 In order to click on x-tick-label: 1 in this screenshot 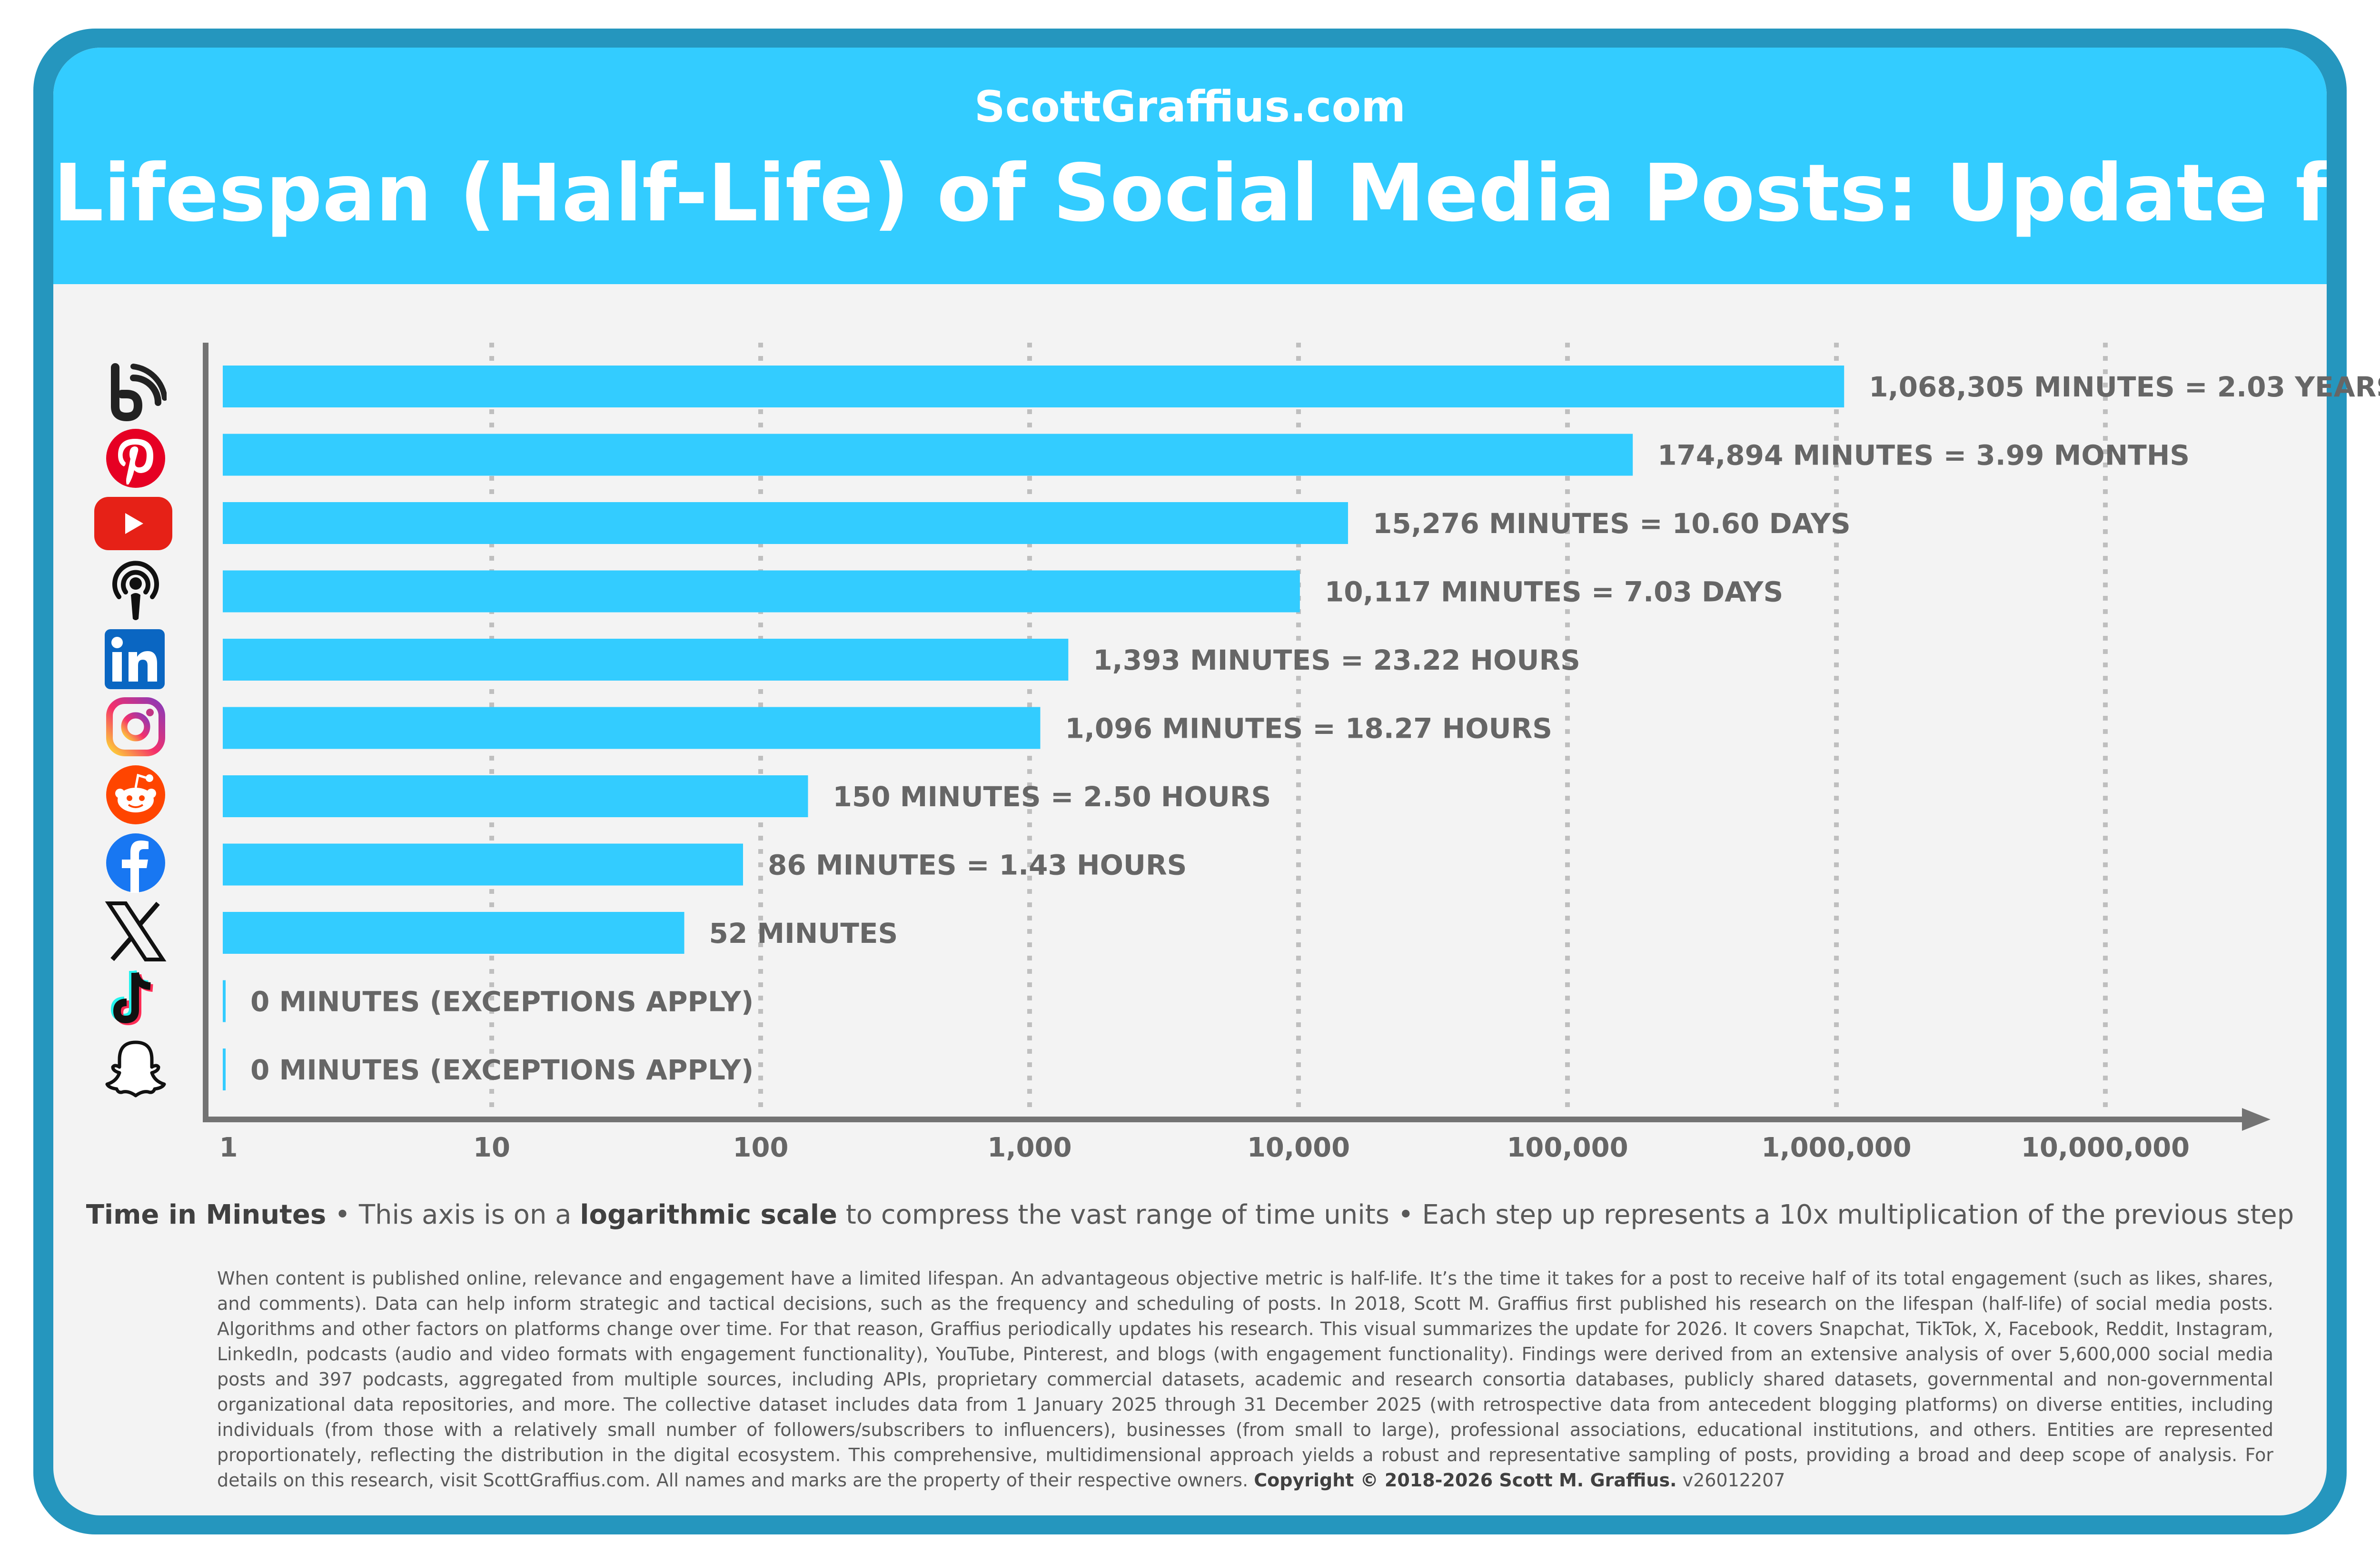, I will do `click(228, 1147)`.